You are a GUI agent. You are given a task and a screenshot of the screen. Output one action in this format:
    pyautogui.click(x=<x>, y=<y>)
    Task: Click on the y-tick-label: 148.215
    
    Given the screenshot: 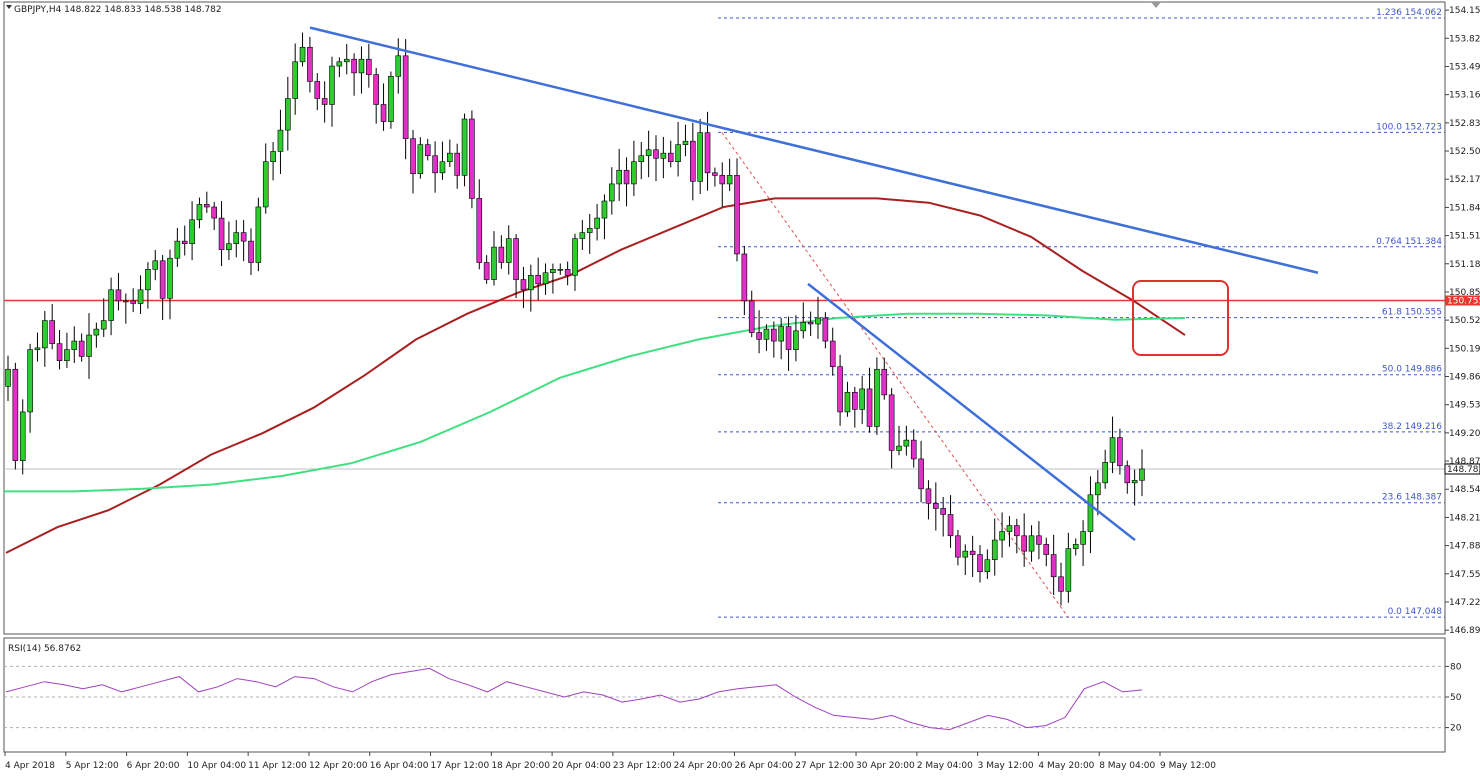 What is the action you would take?
    pyautogui.click(x=1464, y=518)
    